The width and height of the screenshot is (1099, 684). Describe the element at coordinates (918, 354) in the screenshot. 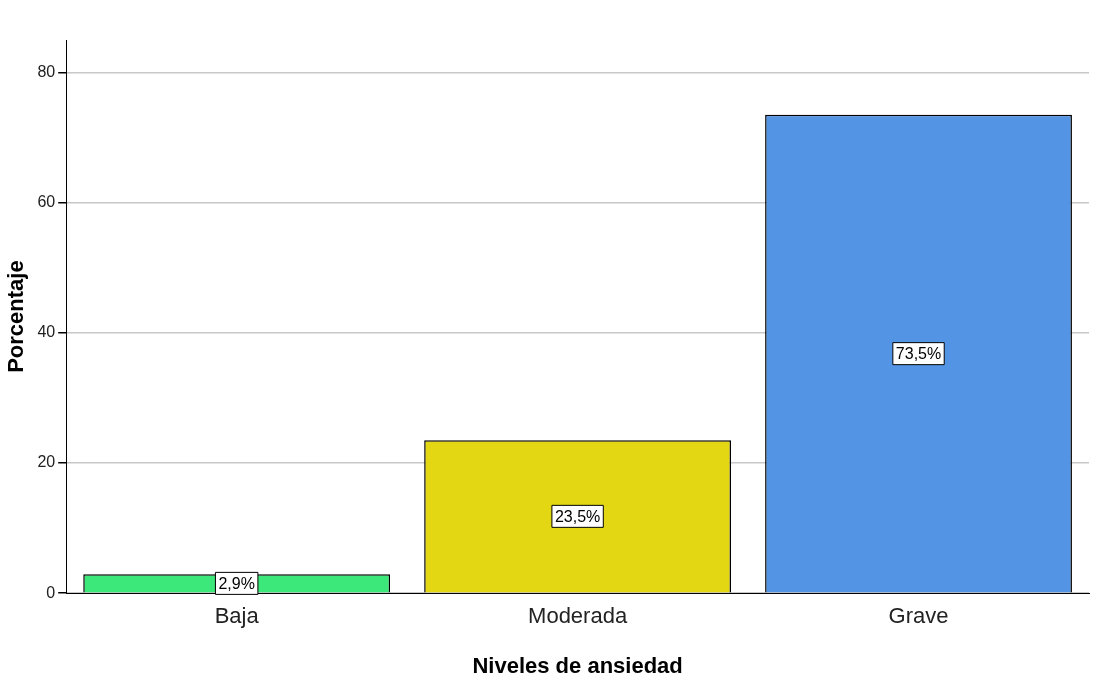

I see `data-label: 73,5%` at that location.